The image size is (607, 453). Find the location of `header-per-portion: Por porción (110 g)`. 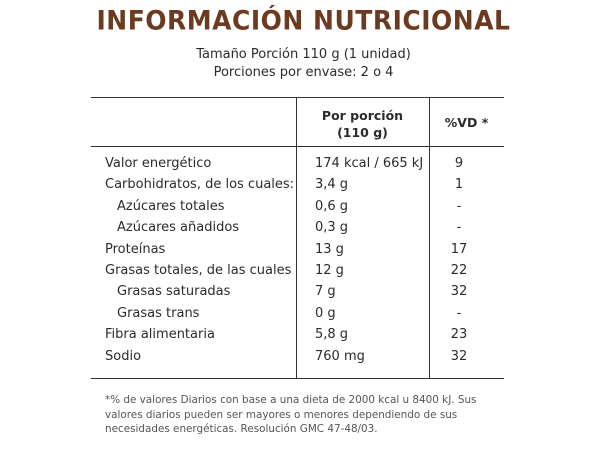

header-per-portion: Por porción (110 g) is located at coordinates (362, 124).